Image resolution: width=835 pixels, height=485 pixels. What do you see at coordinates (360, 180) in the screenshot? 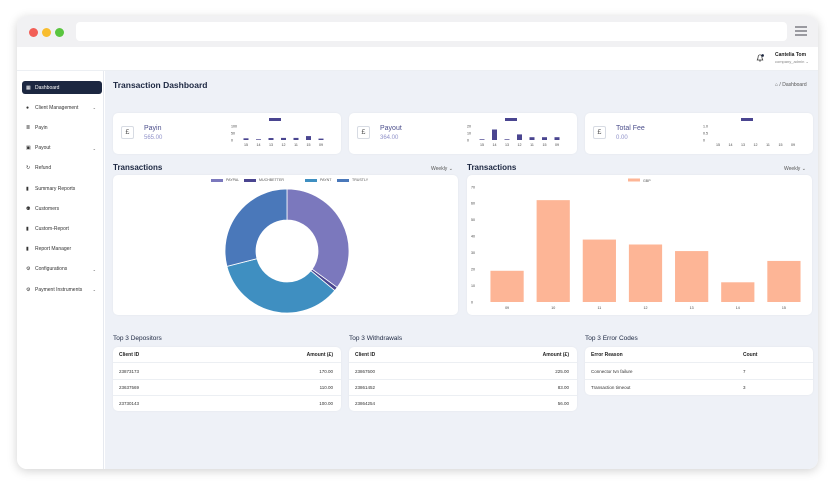
I see `legend-label: TRUSTLY` at bounding box center [360, 180].